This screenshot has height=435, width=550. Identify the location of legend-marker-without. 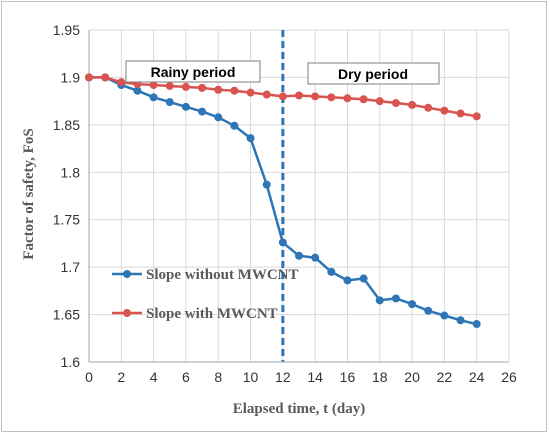
(127, 274).